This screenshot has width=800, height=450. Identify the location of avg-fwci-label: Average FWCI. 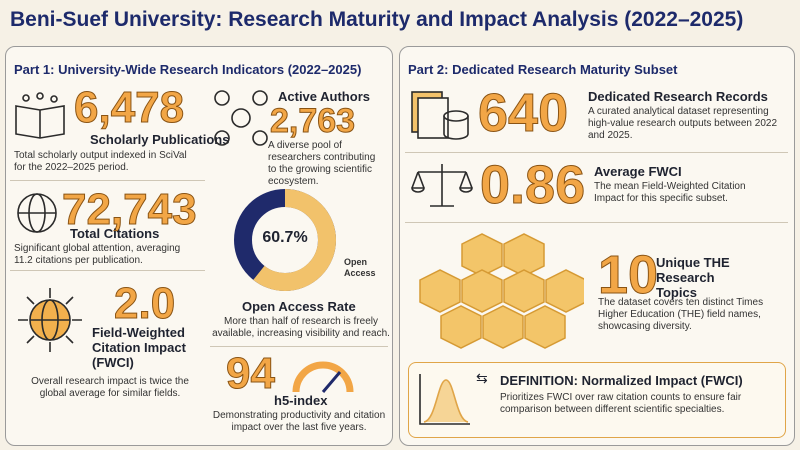
(638, 171).